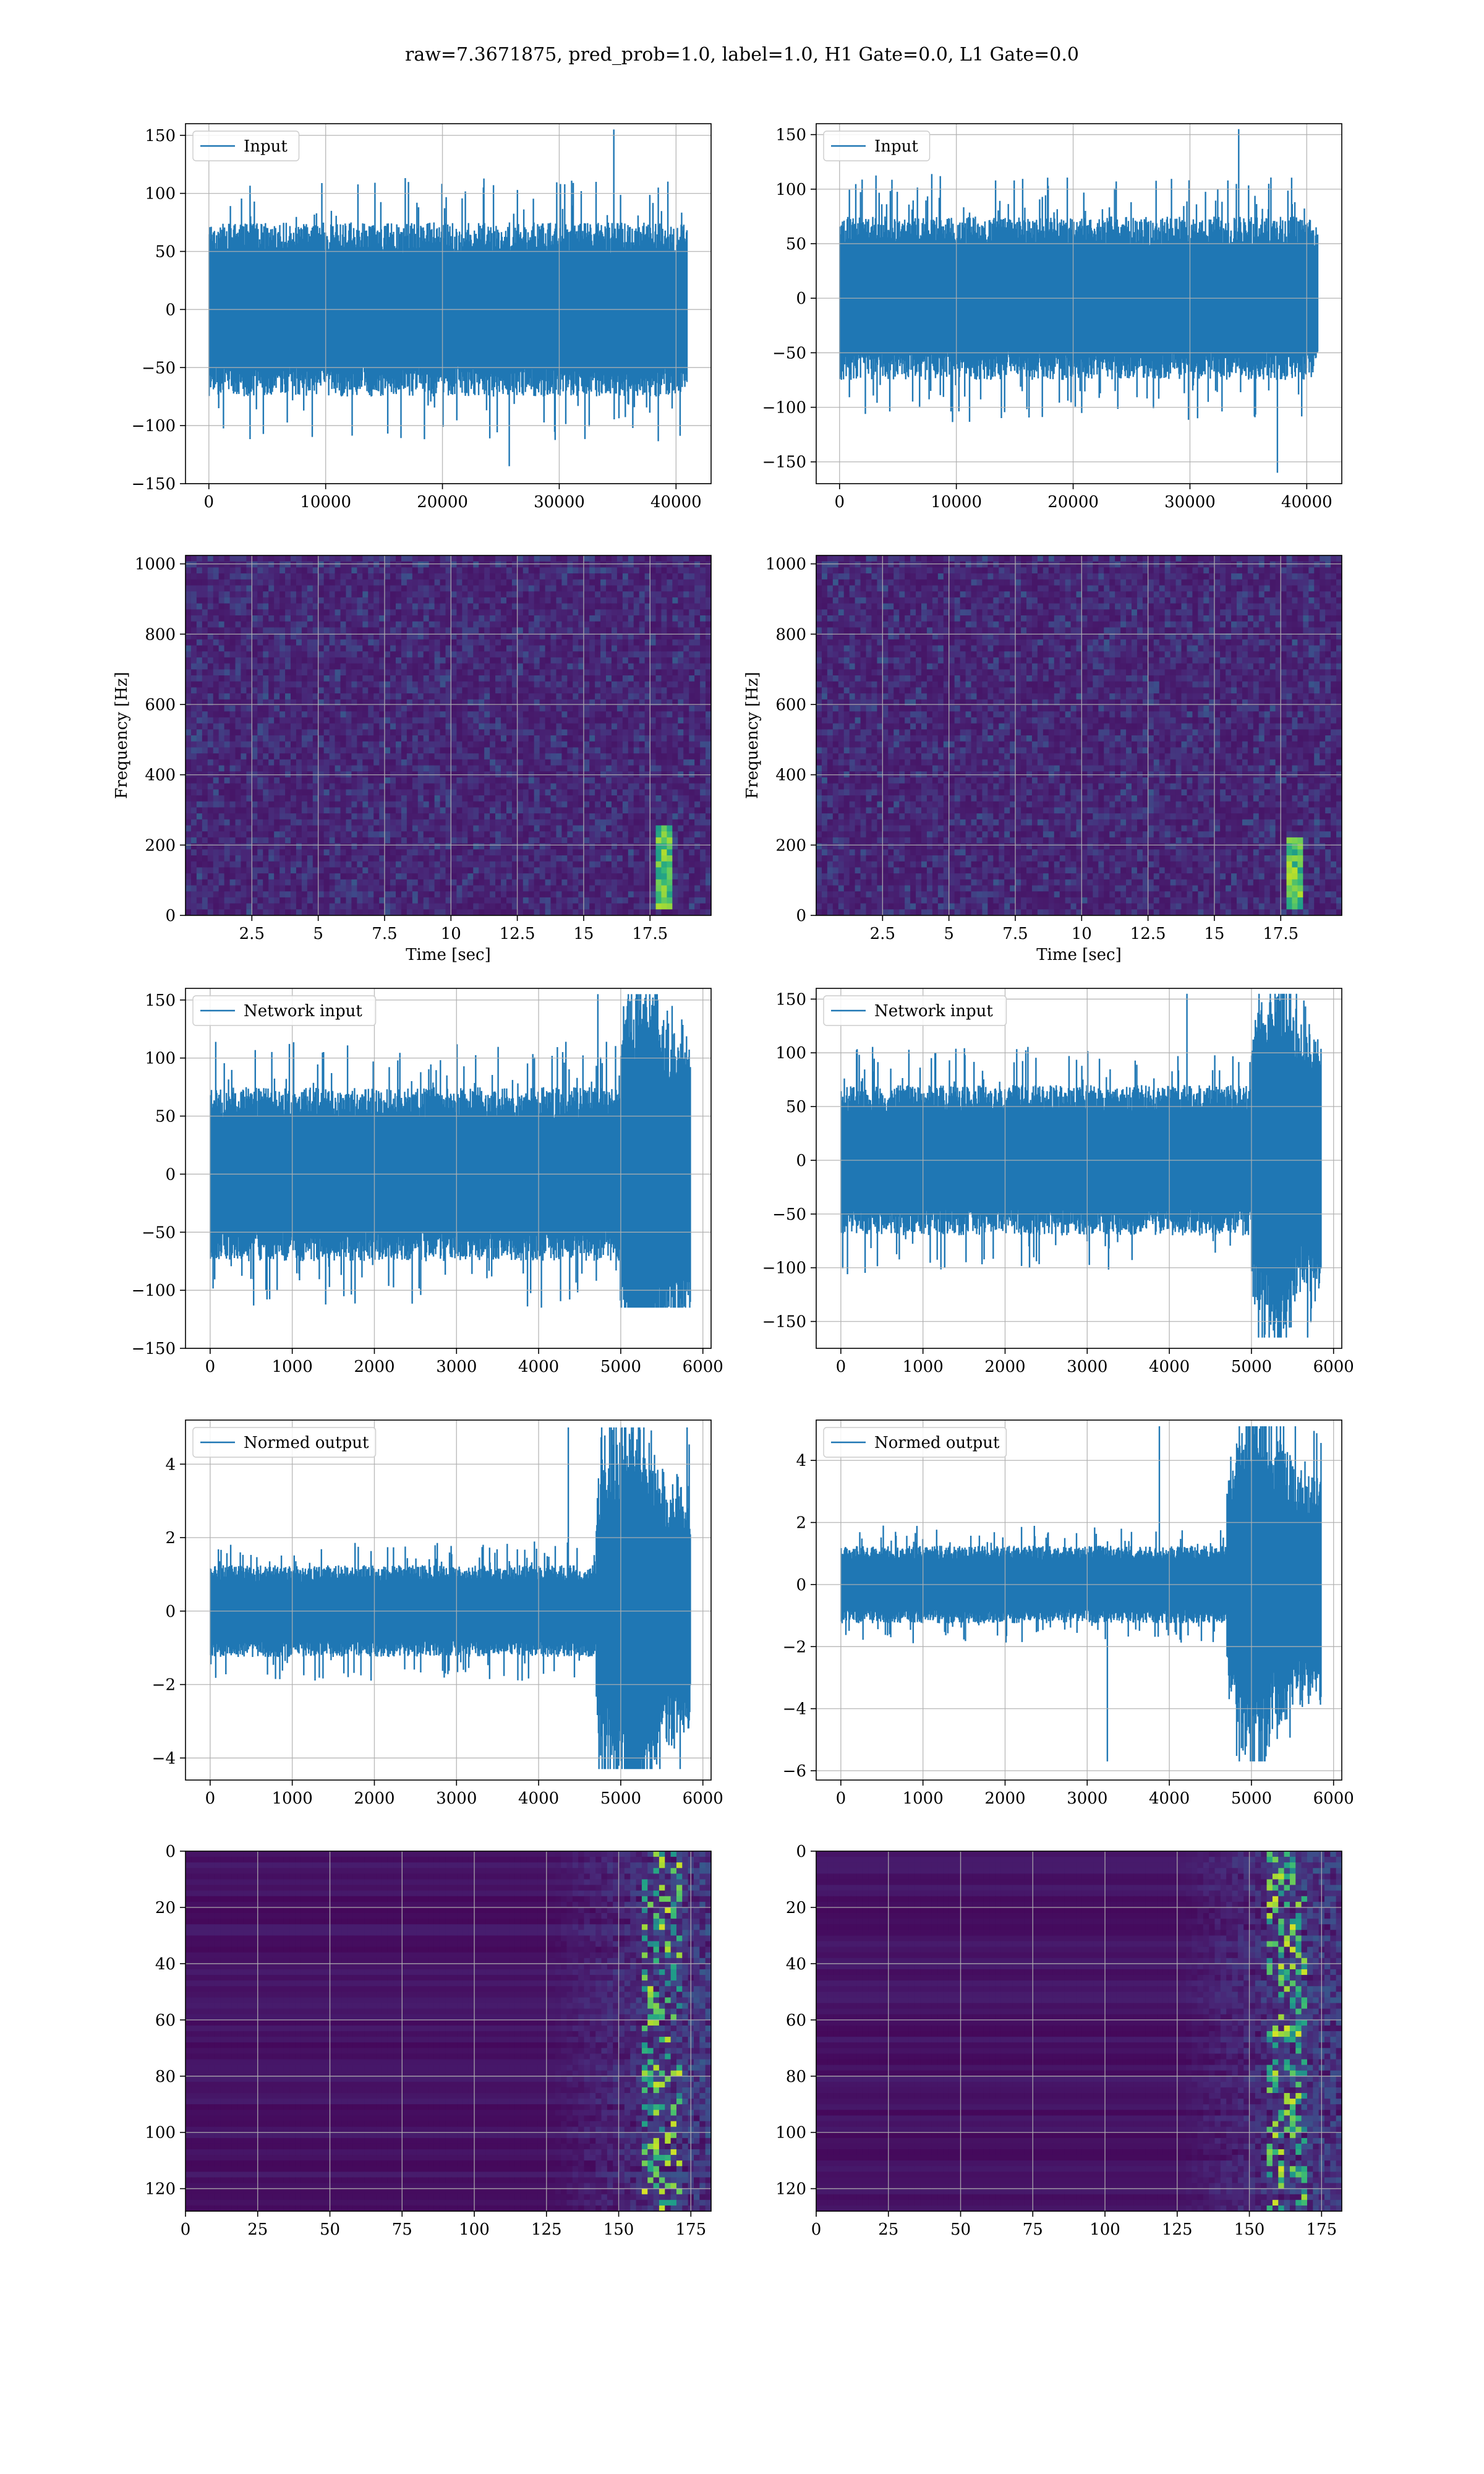 This screenshot has width=1484, height=2474. I want to click on heatmap-cells, so click(448, 735).